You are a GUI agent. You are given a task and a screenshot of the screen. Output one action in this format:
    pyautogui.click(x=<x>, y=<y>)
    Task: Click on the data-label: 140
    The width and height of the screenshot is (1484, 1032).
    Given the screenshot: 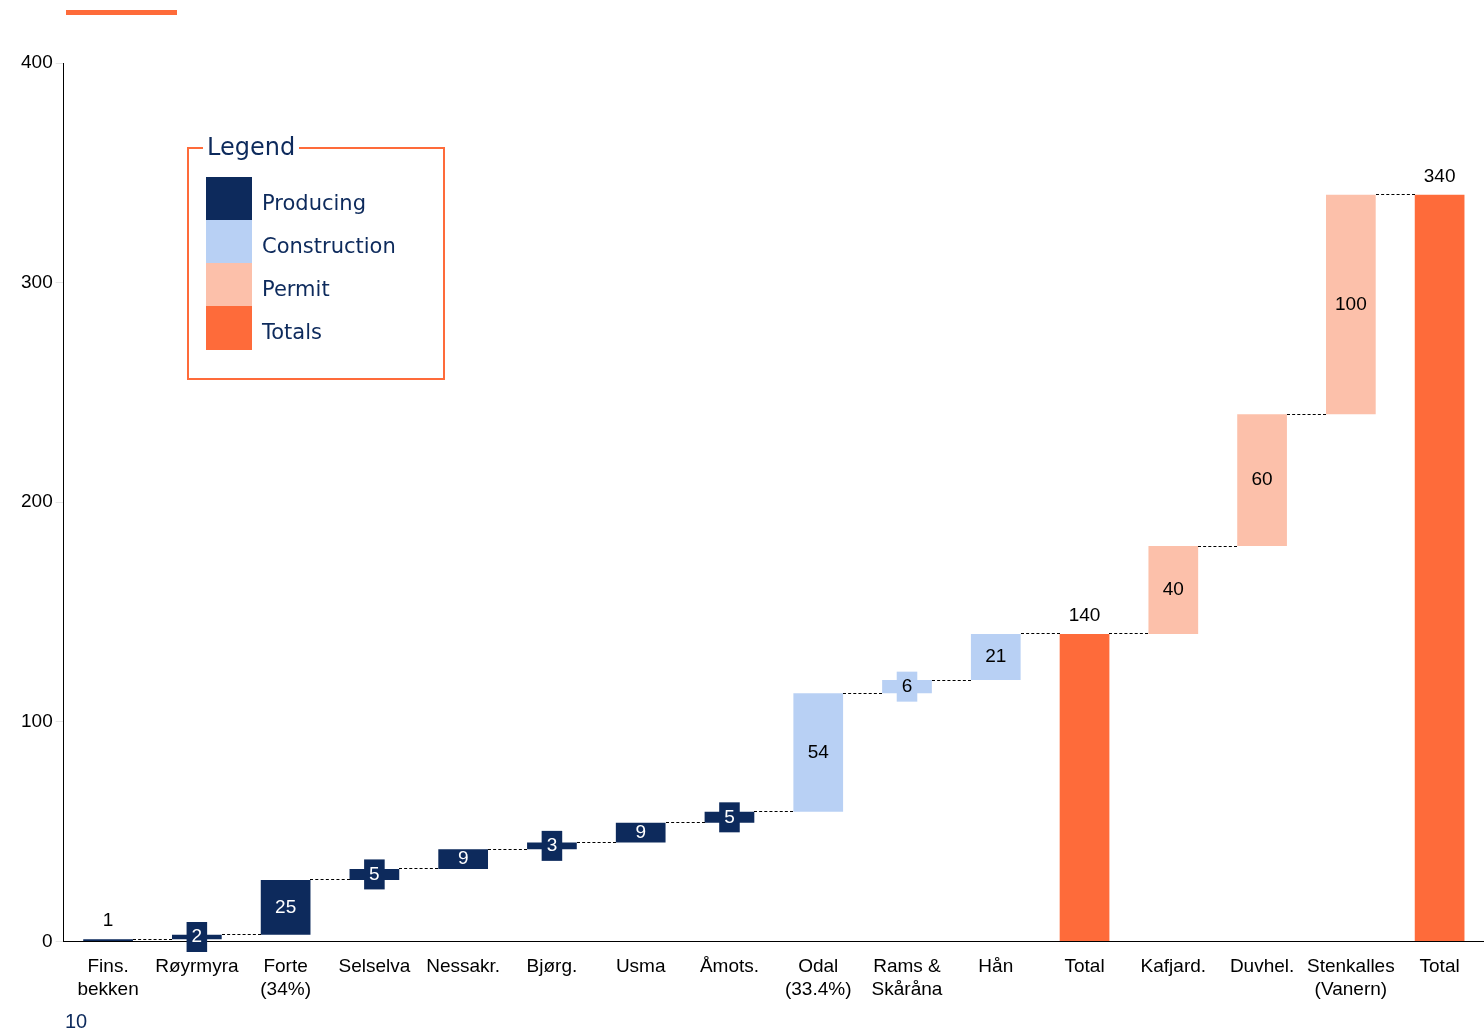 What is the action you would take?
    pyautogui.click(x=1084, y=615)
    